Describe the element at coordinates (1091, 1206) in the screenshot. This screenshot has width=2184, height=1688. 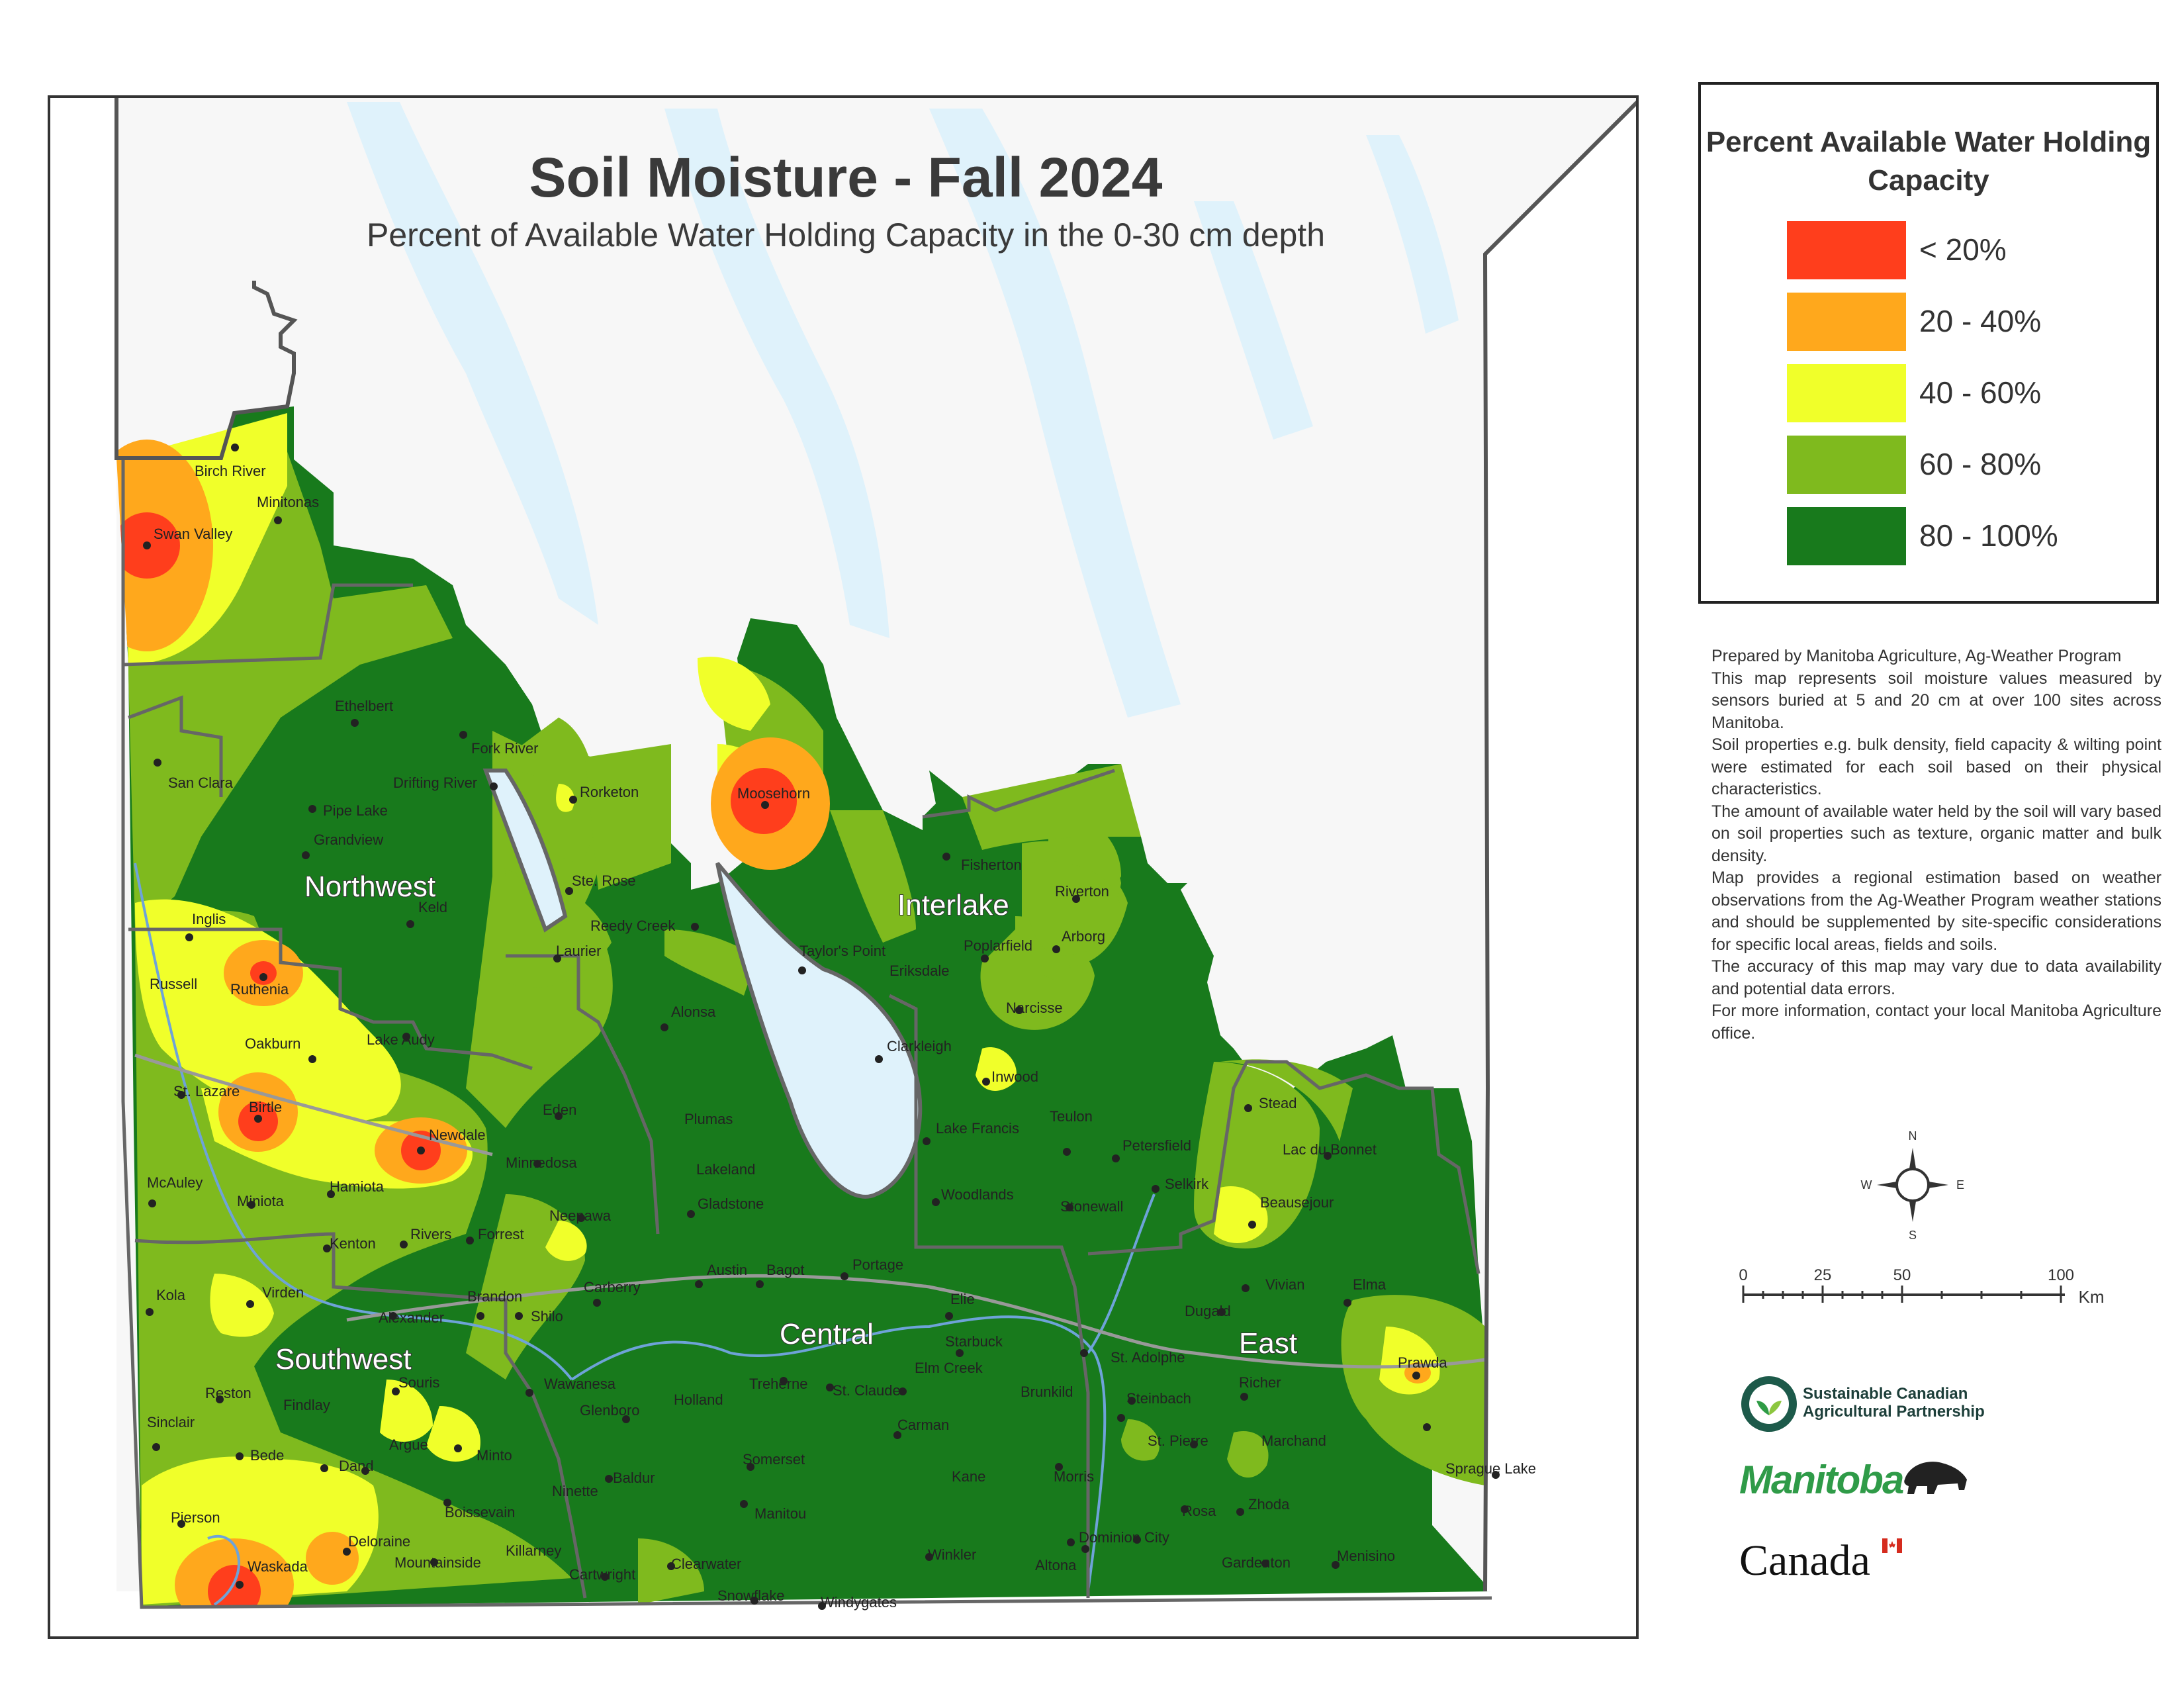
I see `town-label: Stonewall` at that location.